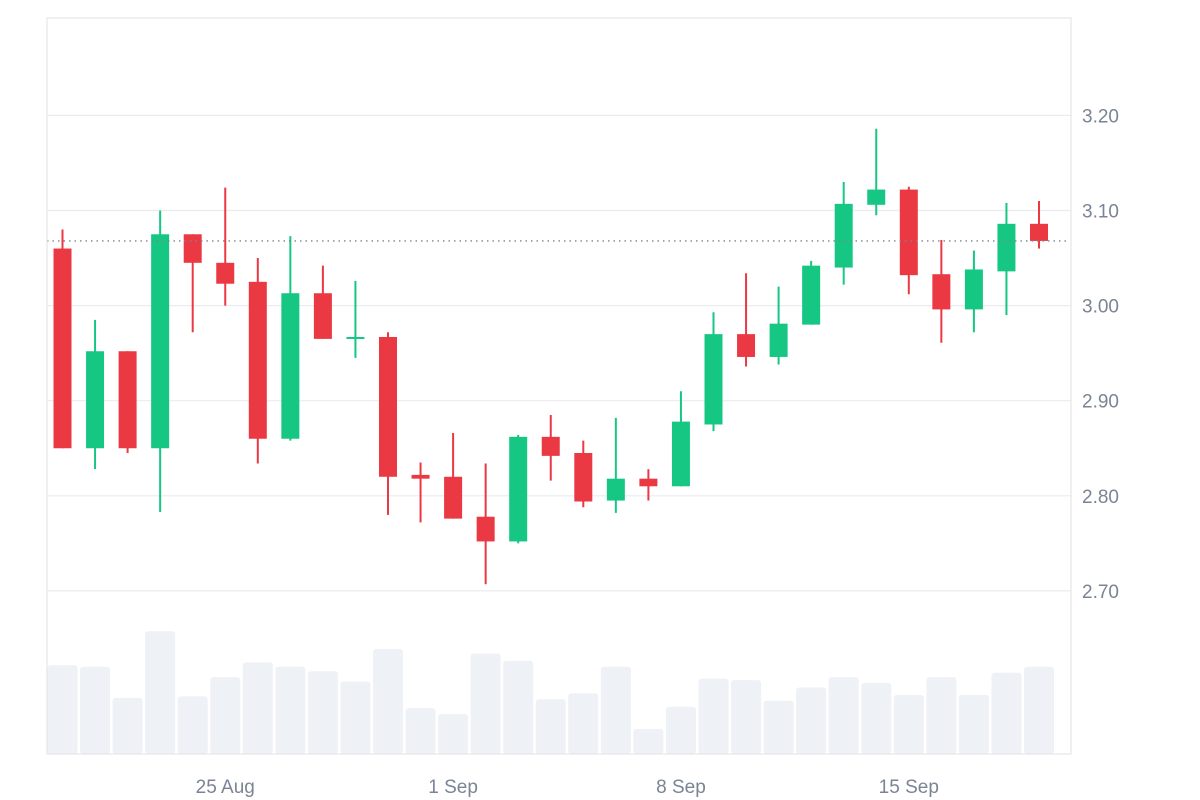 Image resolution: width=1200 pixels, height=800 pixels. I want to click on y-tick-label: 3.00, so click(1100, 307).